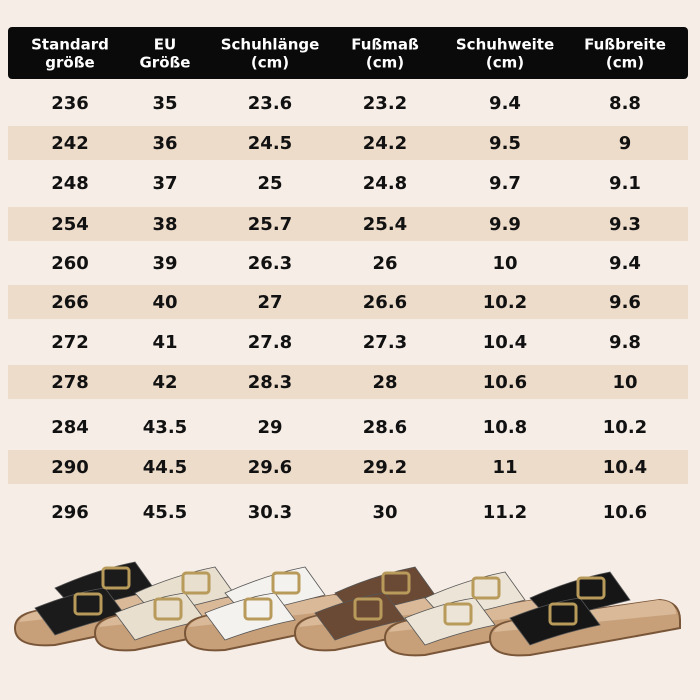 This screenshot has height=700, width=700. Describe the element at coordinates (385, 183) in the screenshot. I see `table-cell: 24.8` at that location.